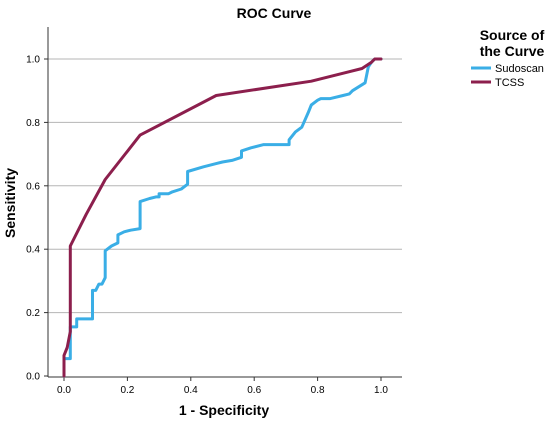 Image resolution: width=550 pixels, height=423 pixels. Describe the element at coordinates (33, 60) in the screenshot. I see `y-tick-label-5: 1.0` at that location.